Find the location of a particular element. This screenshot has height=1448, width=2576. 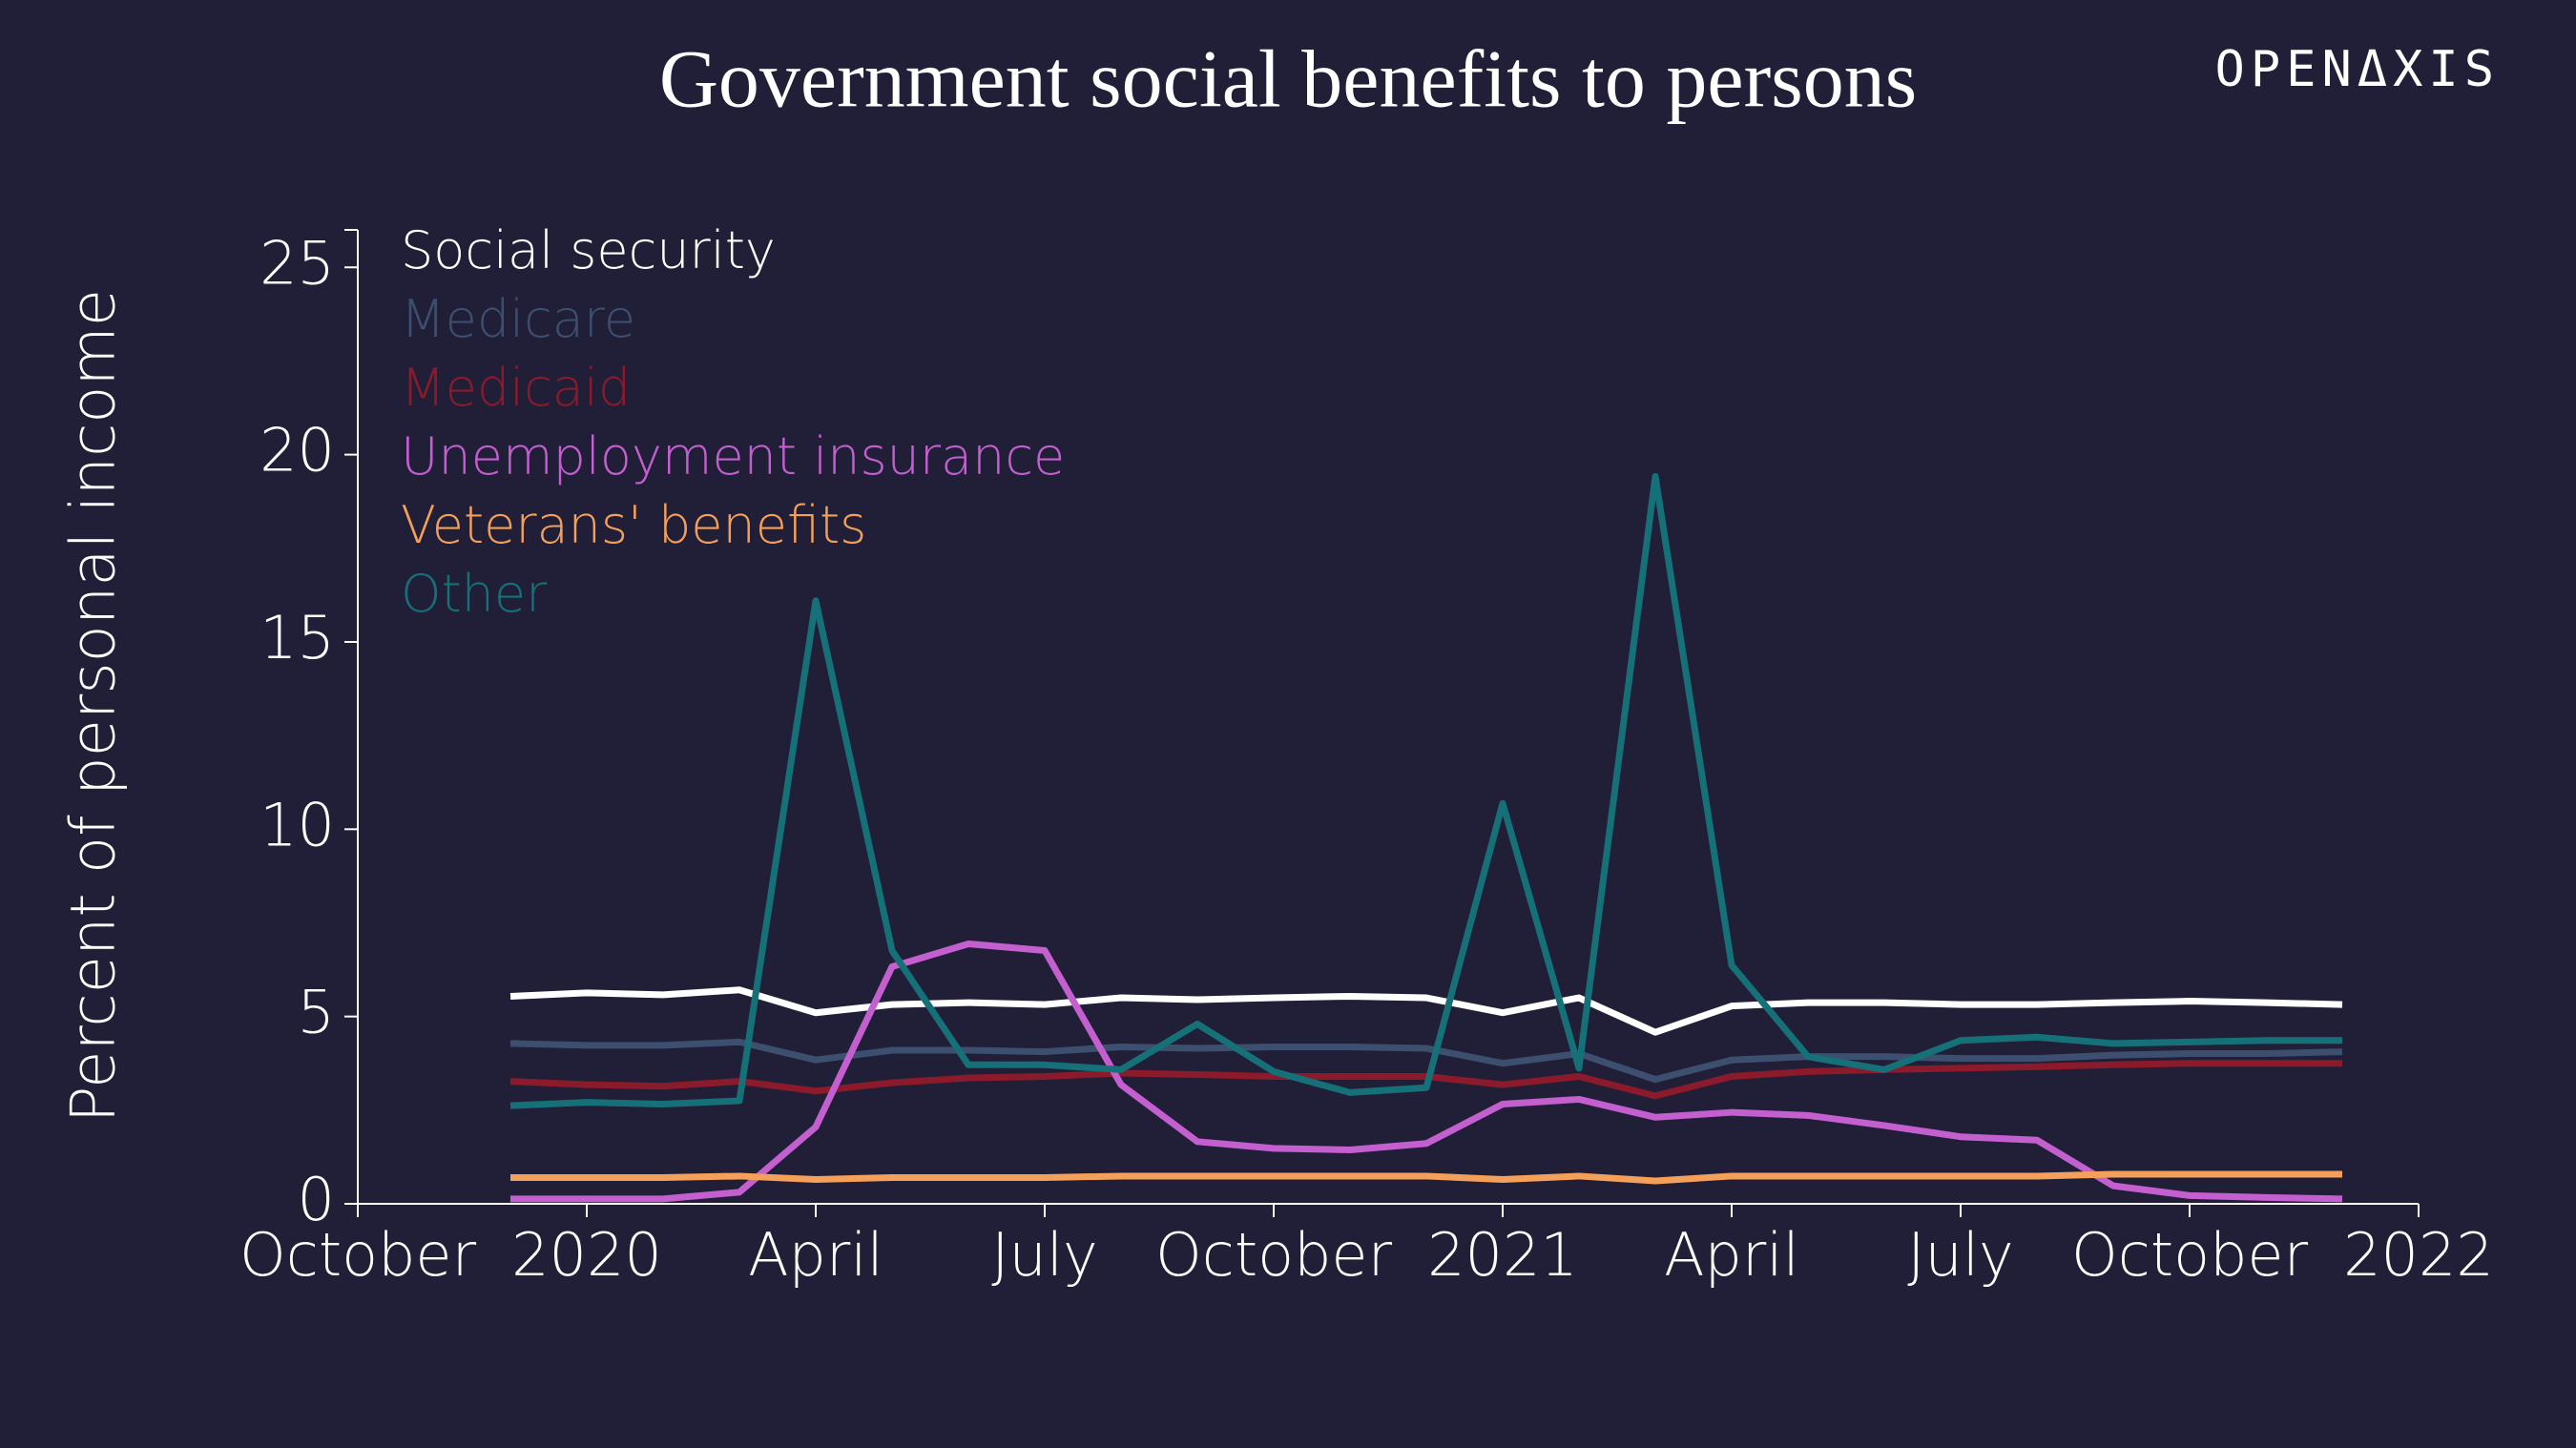

legend-entry: Other is located at coordinates (474, 594).